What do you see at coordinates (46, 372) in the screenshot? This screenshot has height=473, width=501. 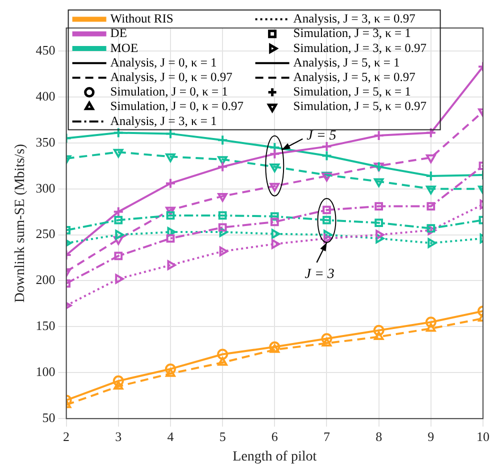 I see `y-tick-label: 100` at bounding box center [46, 372].